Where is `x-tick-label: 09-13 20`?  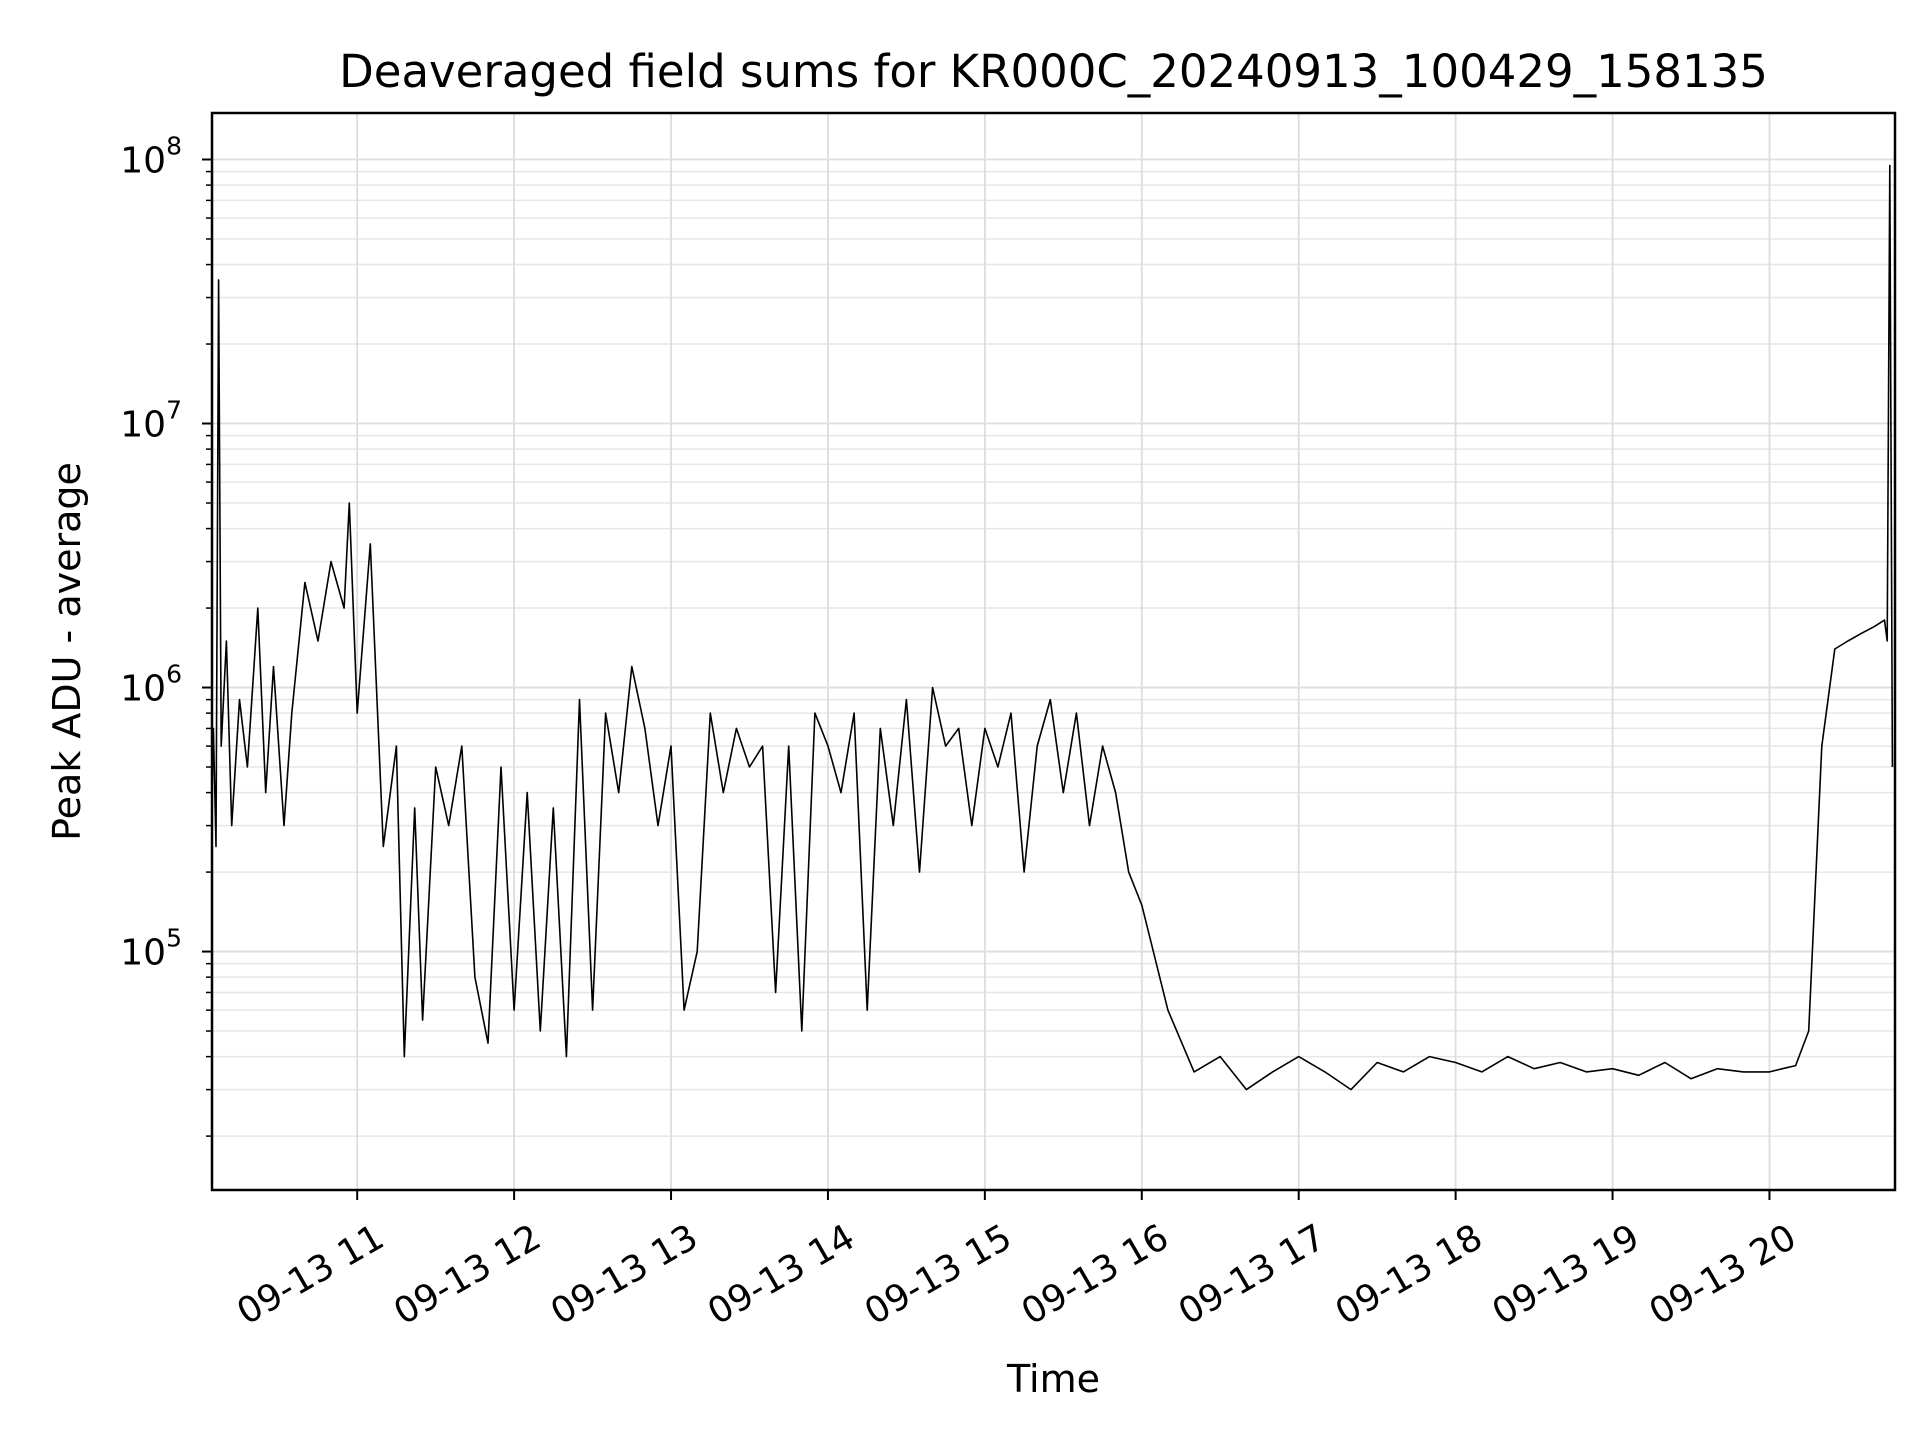 x-tick-label: 09-13 20 is located at coordinates (1723, 1275).